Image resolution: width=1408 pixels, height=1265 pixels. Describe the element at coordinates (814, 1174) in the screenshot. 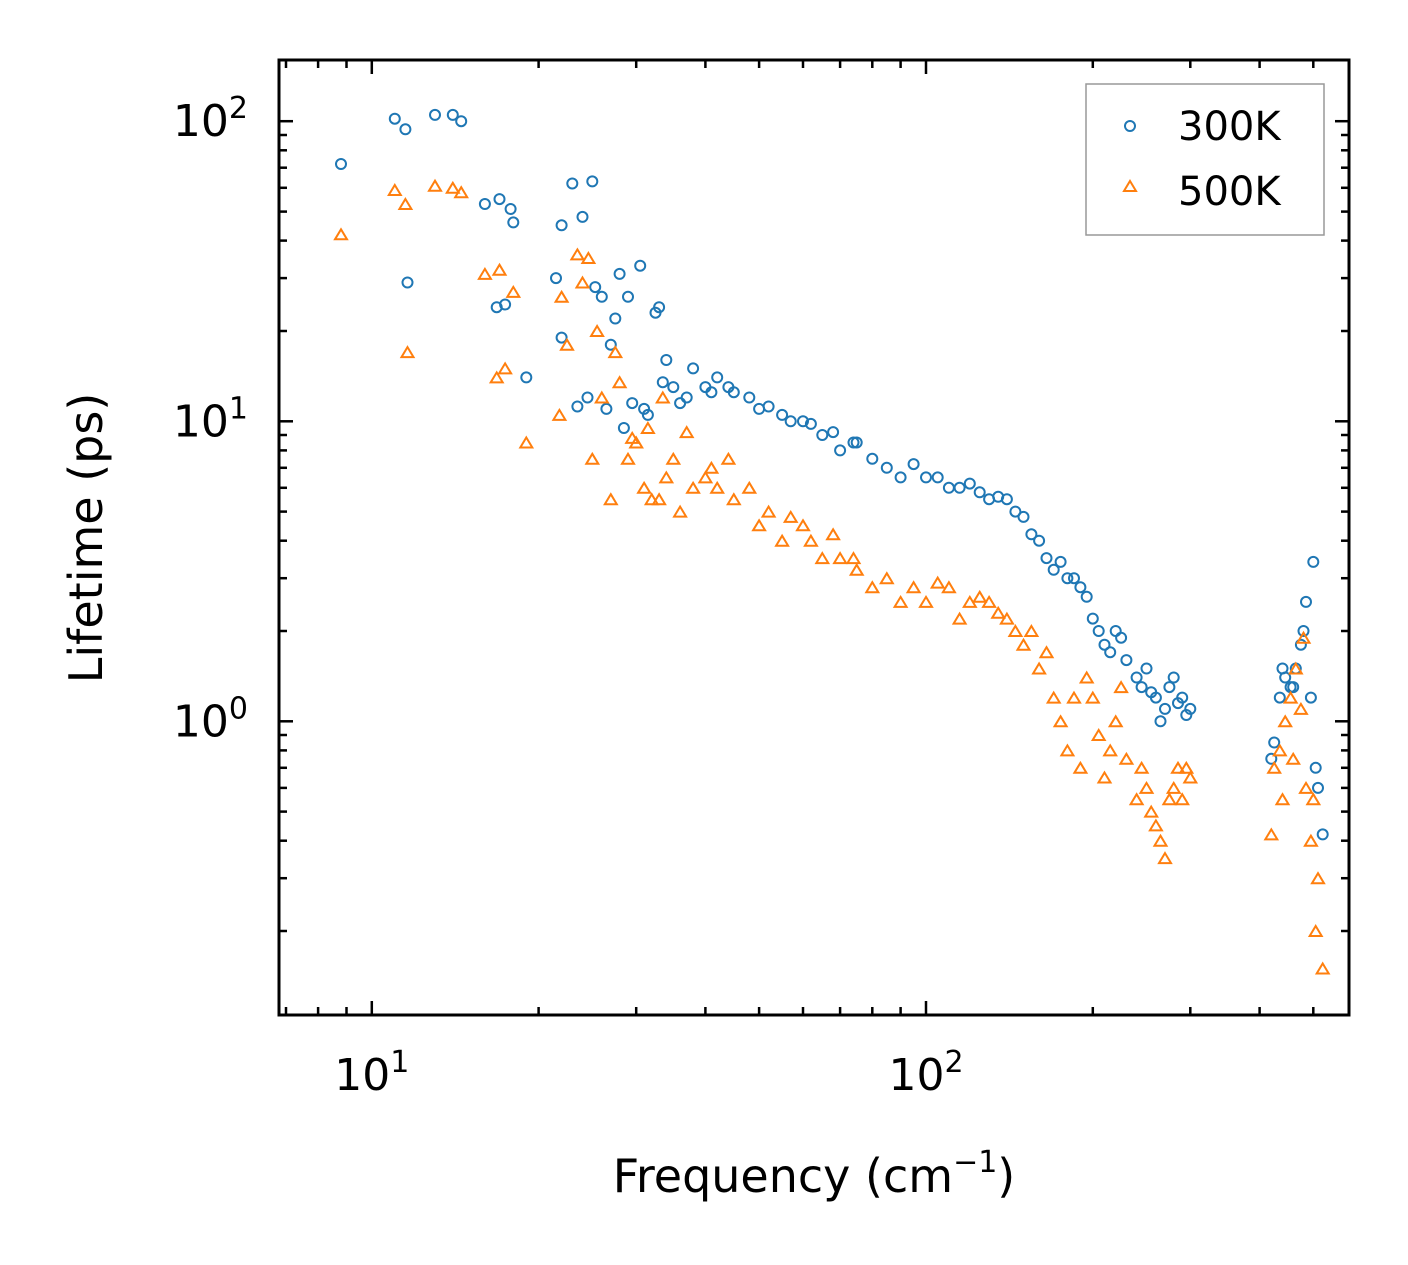

I see `x-axis-label: Frequency (cm−1)` at that location.